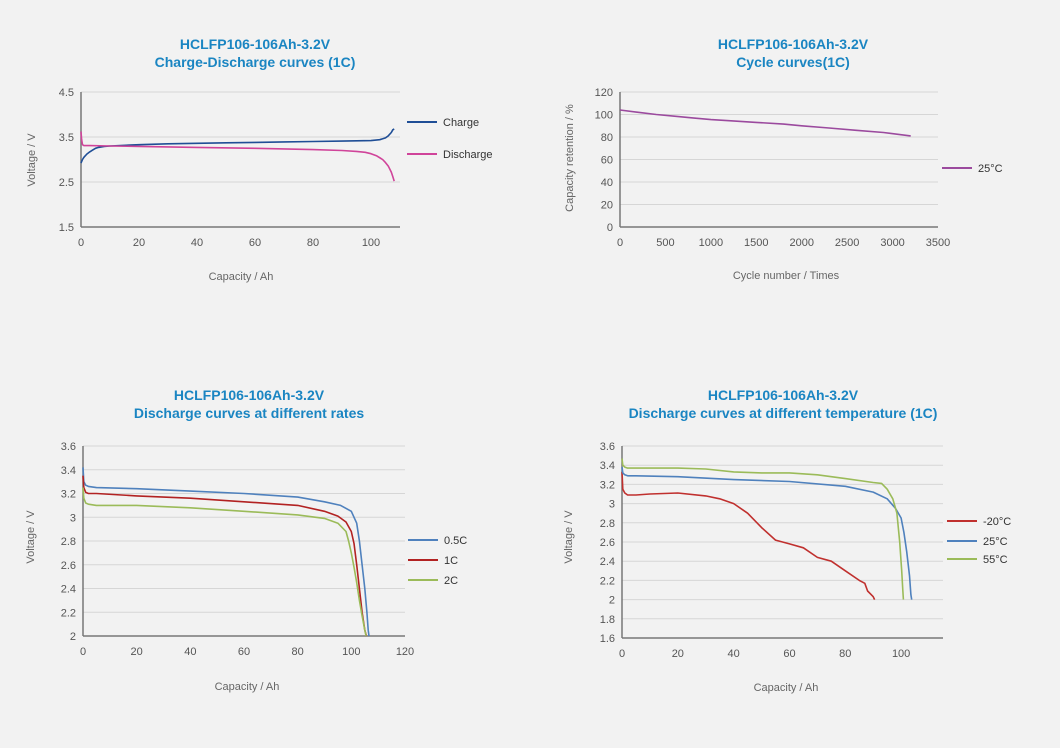 The width and height of the screenshot is (1060, 748). Describe the element at coordinates (607, 138) in the screenshot. I see `y-tick-label: 80` at that location.